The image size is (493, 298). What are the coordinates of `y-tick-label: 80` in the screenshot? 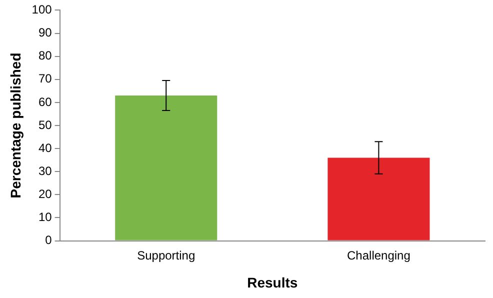 It's located at (45, 55).